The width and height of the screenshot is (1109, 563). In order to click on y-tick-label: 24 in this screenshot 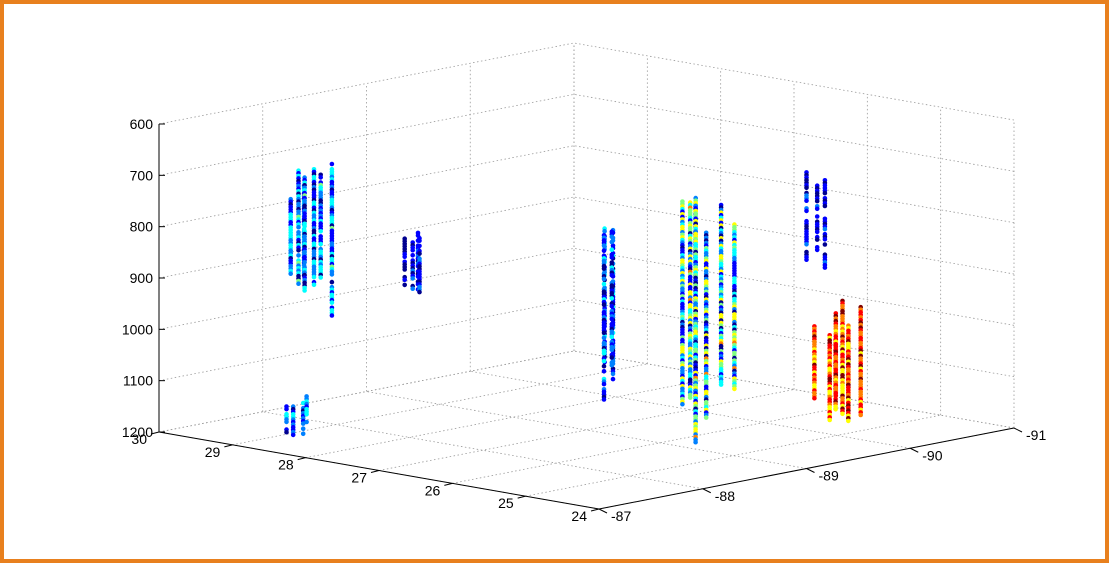, I will do `click(579, 516)`.